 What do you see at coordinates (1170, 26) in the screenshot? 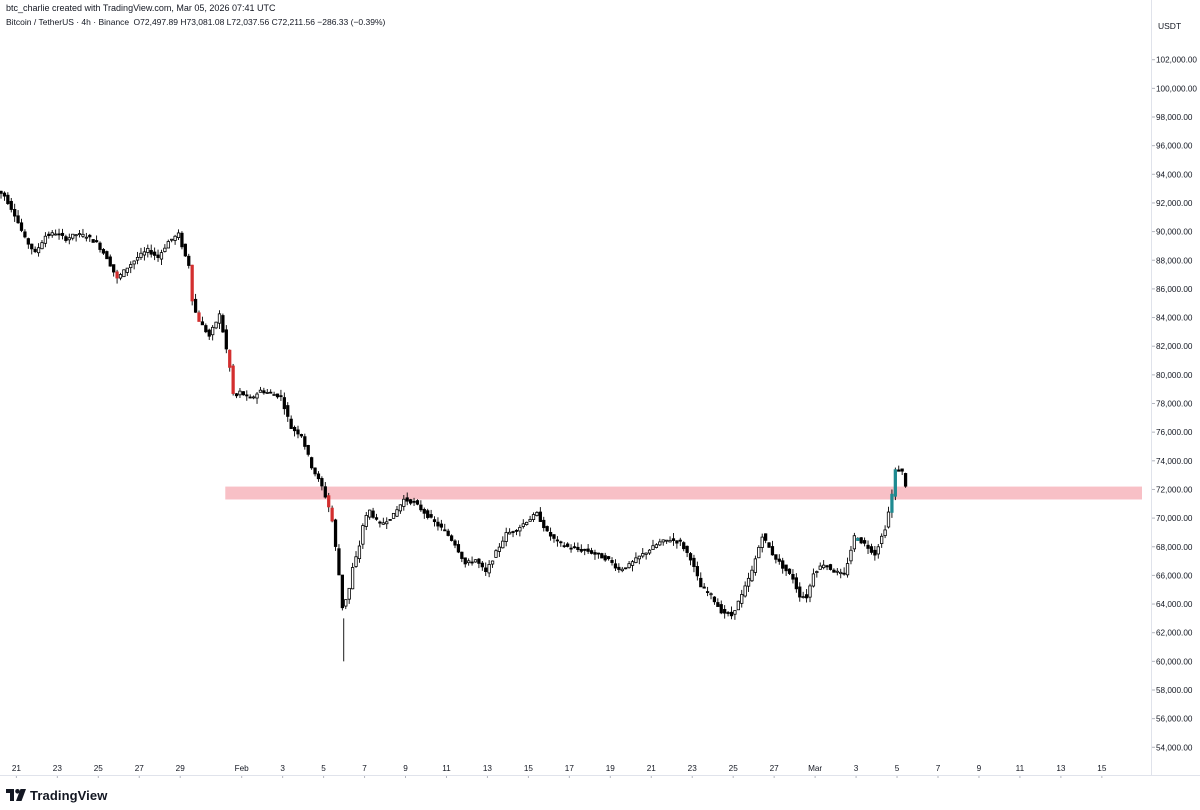
I see `currency-label: USDT` at bounding box center [1170, 26].